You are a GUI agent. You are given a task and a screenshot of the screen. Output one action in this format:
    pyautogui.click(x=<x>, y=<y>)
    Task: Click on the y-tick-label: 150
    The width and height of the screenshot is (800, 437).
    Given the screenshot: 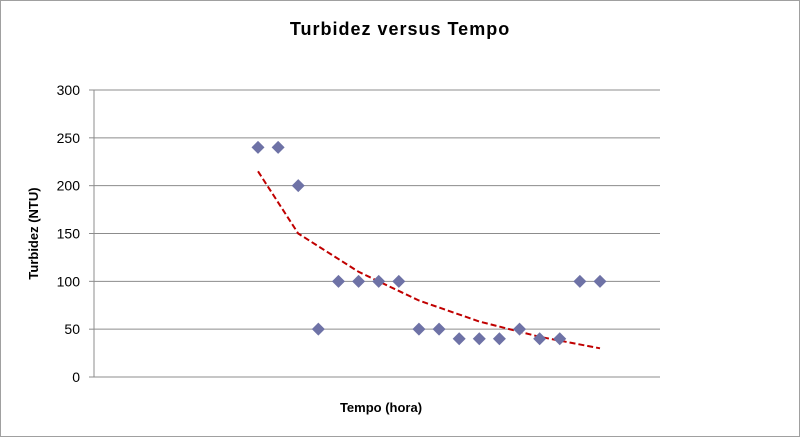 What is the action you would take?
    pyautogui.click(x=69, y=234)
    